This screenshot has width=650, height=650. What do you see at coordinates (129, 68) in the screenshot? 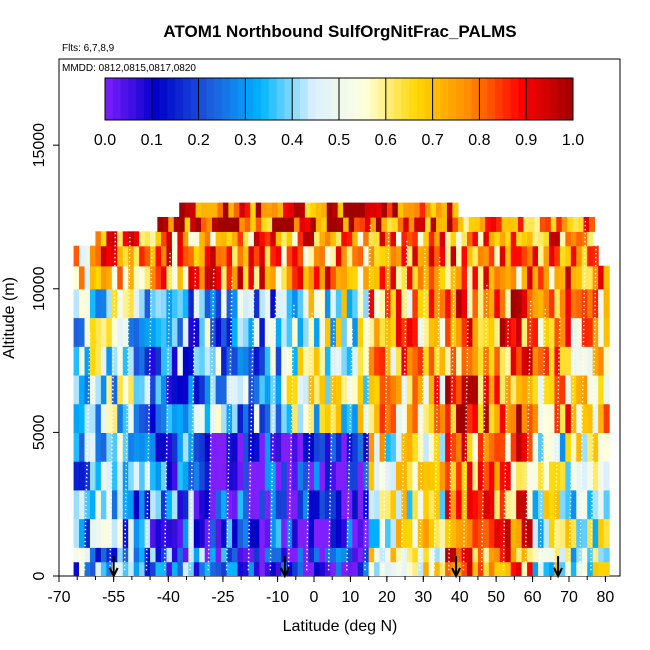
I see `dates-label: MMDD: 0812,0815,0817,0820` at bounding box center [129, 68].